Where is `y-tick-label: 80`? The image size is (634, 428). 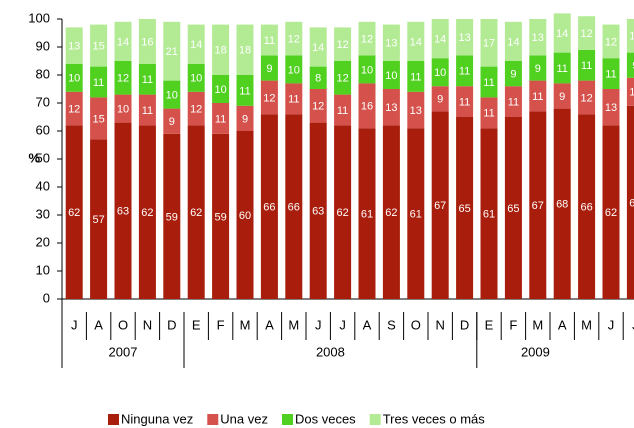
y-tick-label: 80 is located at coordinates (43, 73).